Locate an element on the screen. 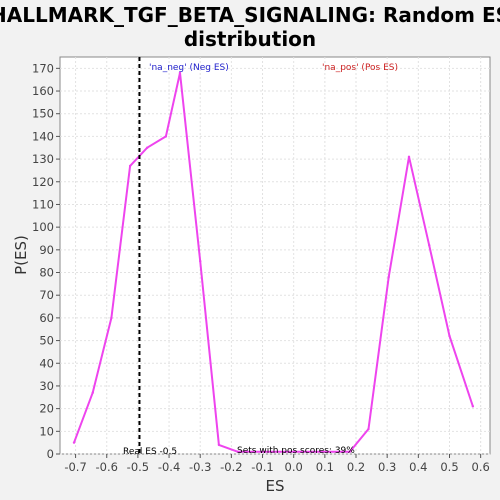 This screenshot has width=500, height=500. x-tick-label: 0.2 is located at coordinates (356, 467).